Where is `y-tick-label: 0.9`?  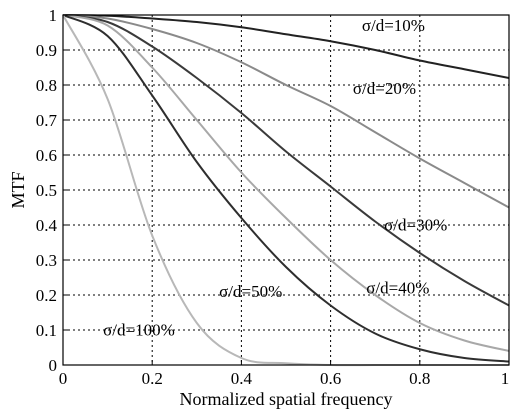 y-tick-label: 0.9 is located at coordinates (46, 50).